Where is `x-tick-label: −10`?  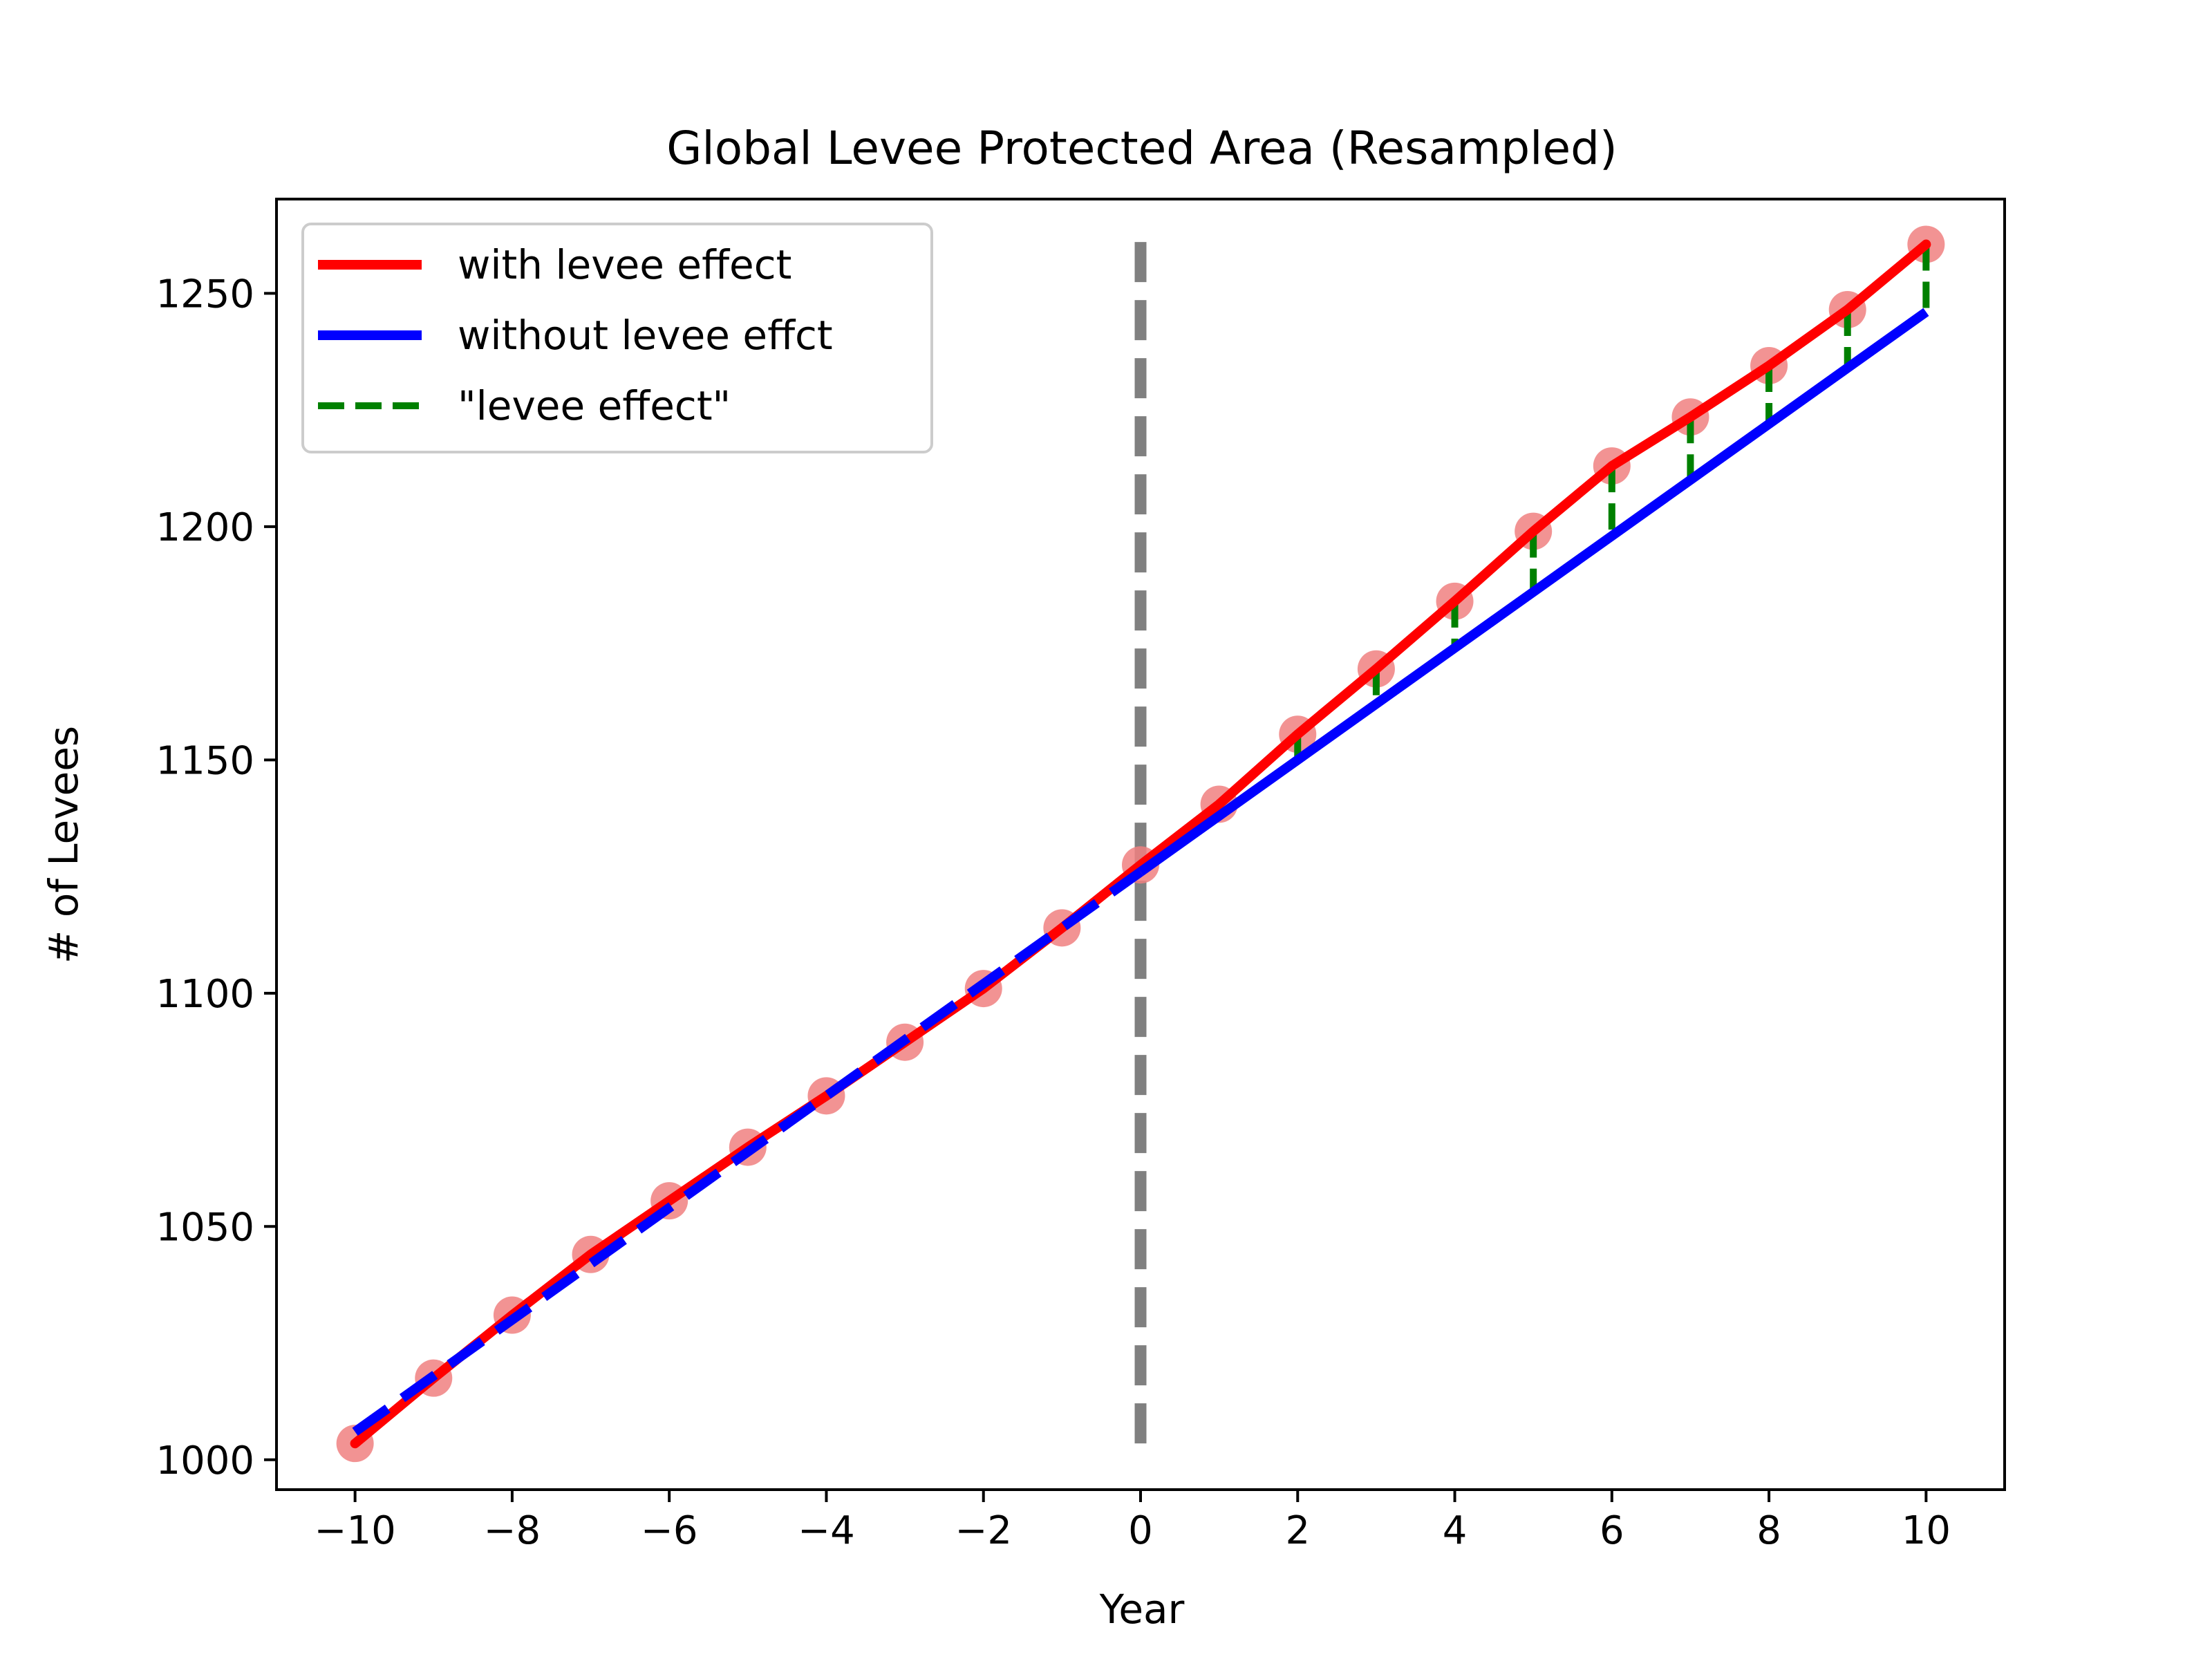
x-tick-label: −10 is located at coordinates (356, 1530).